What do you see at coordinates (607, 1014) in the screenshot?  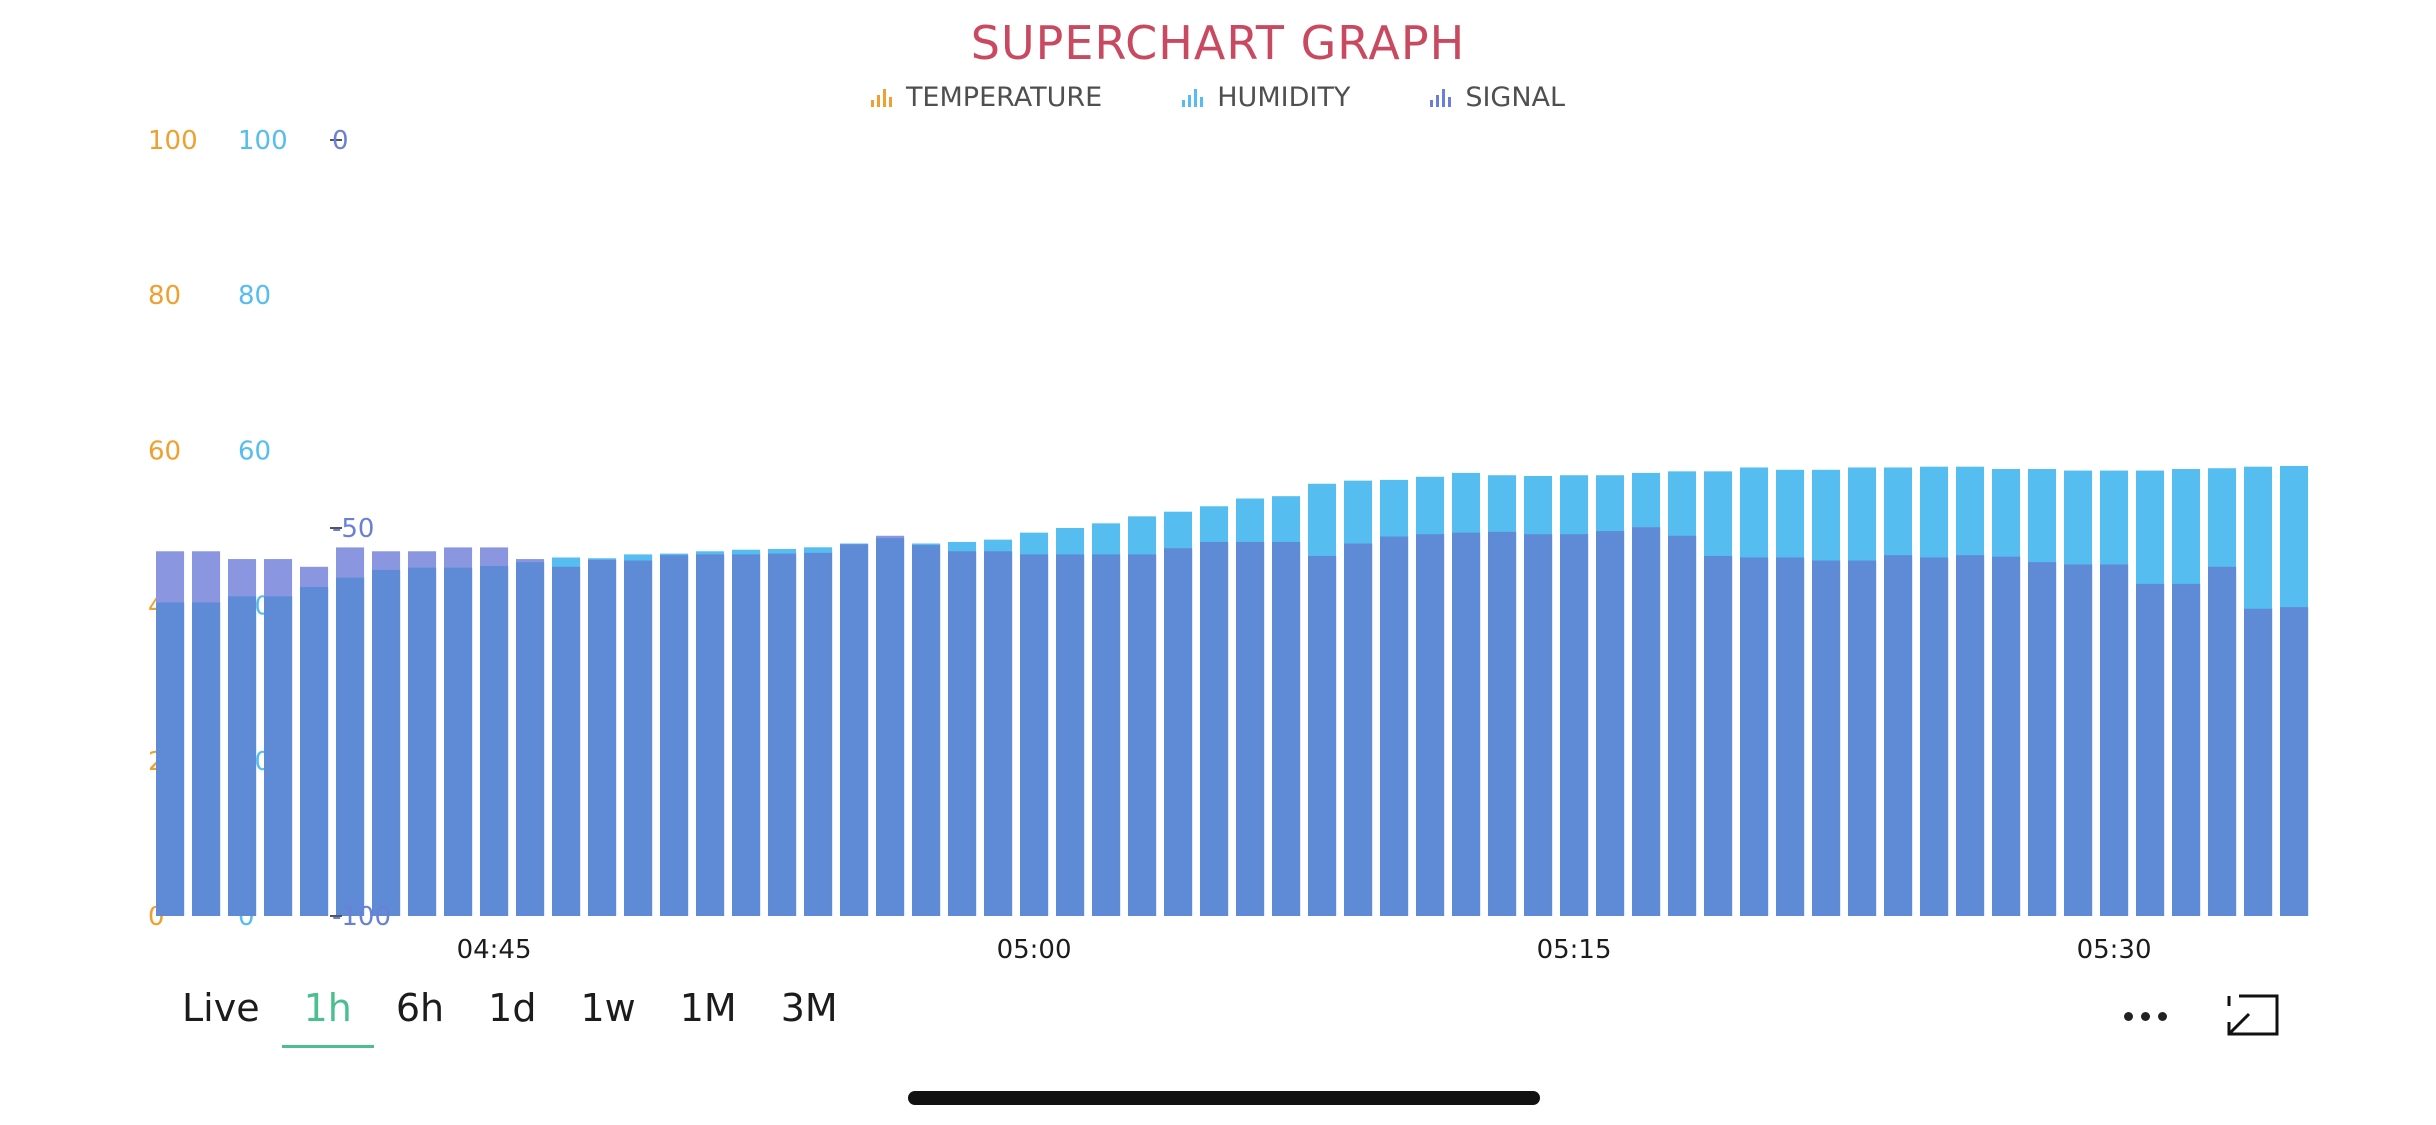 I see `tab-1w: 1w` at bounding box center [607, 1014].